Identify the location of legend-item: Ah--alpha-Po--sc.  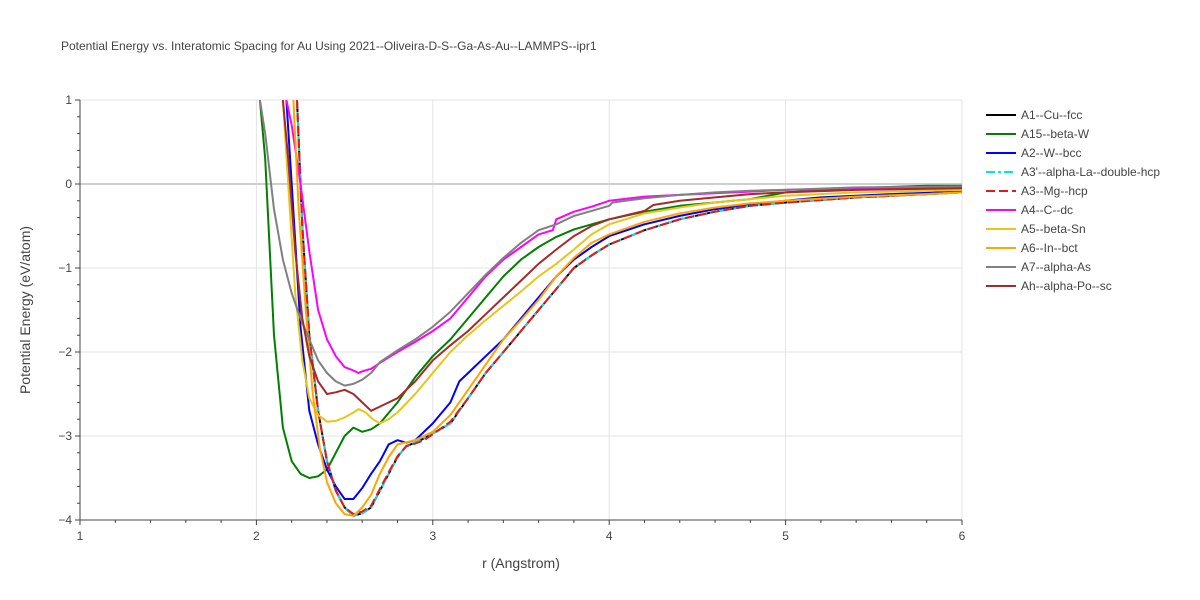
(1049, 286).